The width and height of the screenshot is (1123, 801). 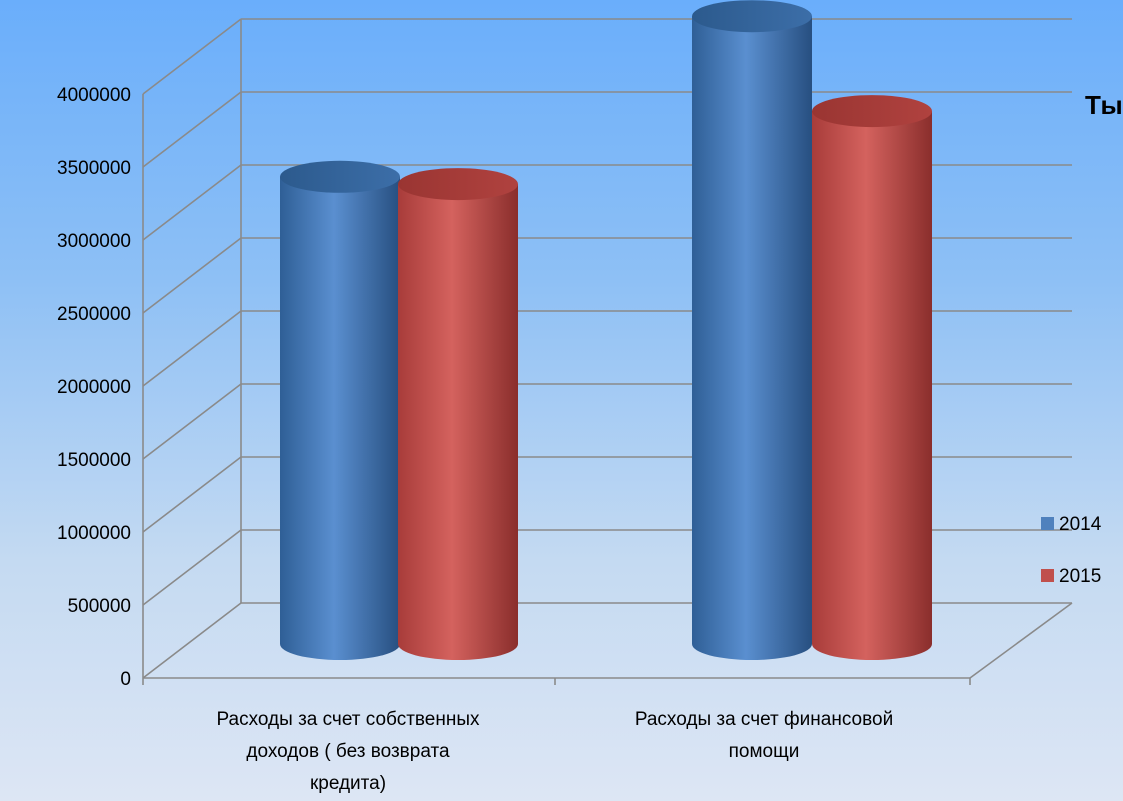 I want to click on y-tick-label: 3000000, so click(x=94, y=241).